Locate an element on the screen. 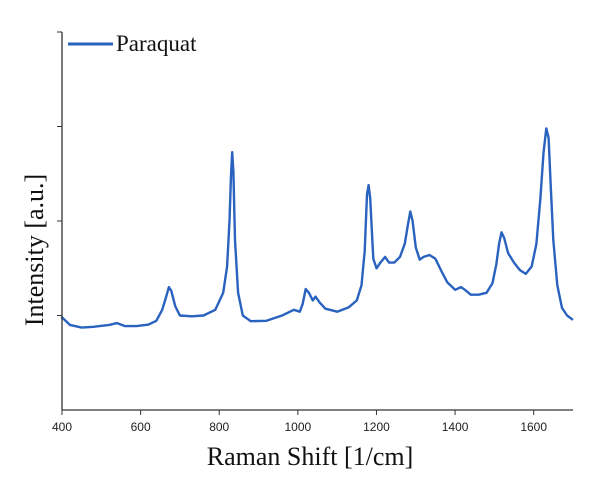 This screenshot has width=600, height=493. legend-label-paraquat: Paraquat is located at coordinates (156, 43).